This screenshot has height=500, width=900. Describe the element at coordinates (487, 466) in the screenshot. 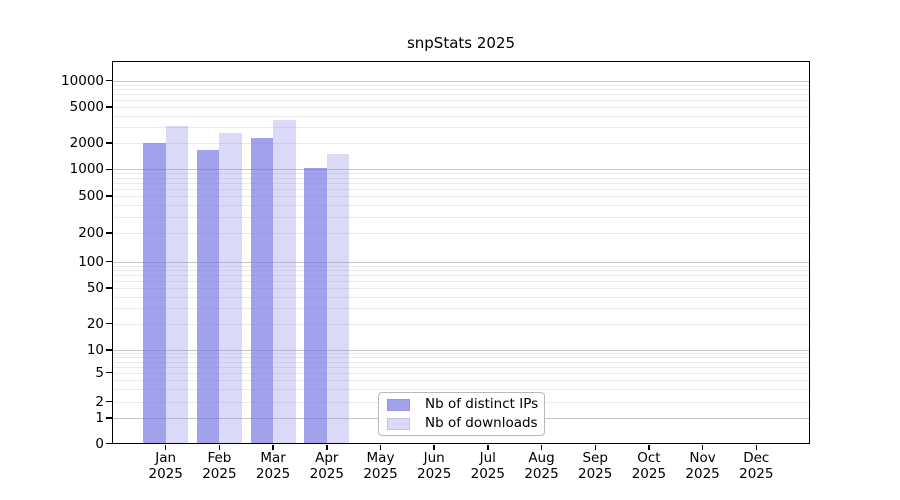

I see `x-tick-label: Jul 2025` at that location.